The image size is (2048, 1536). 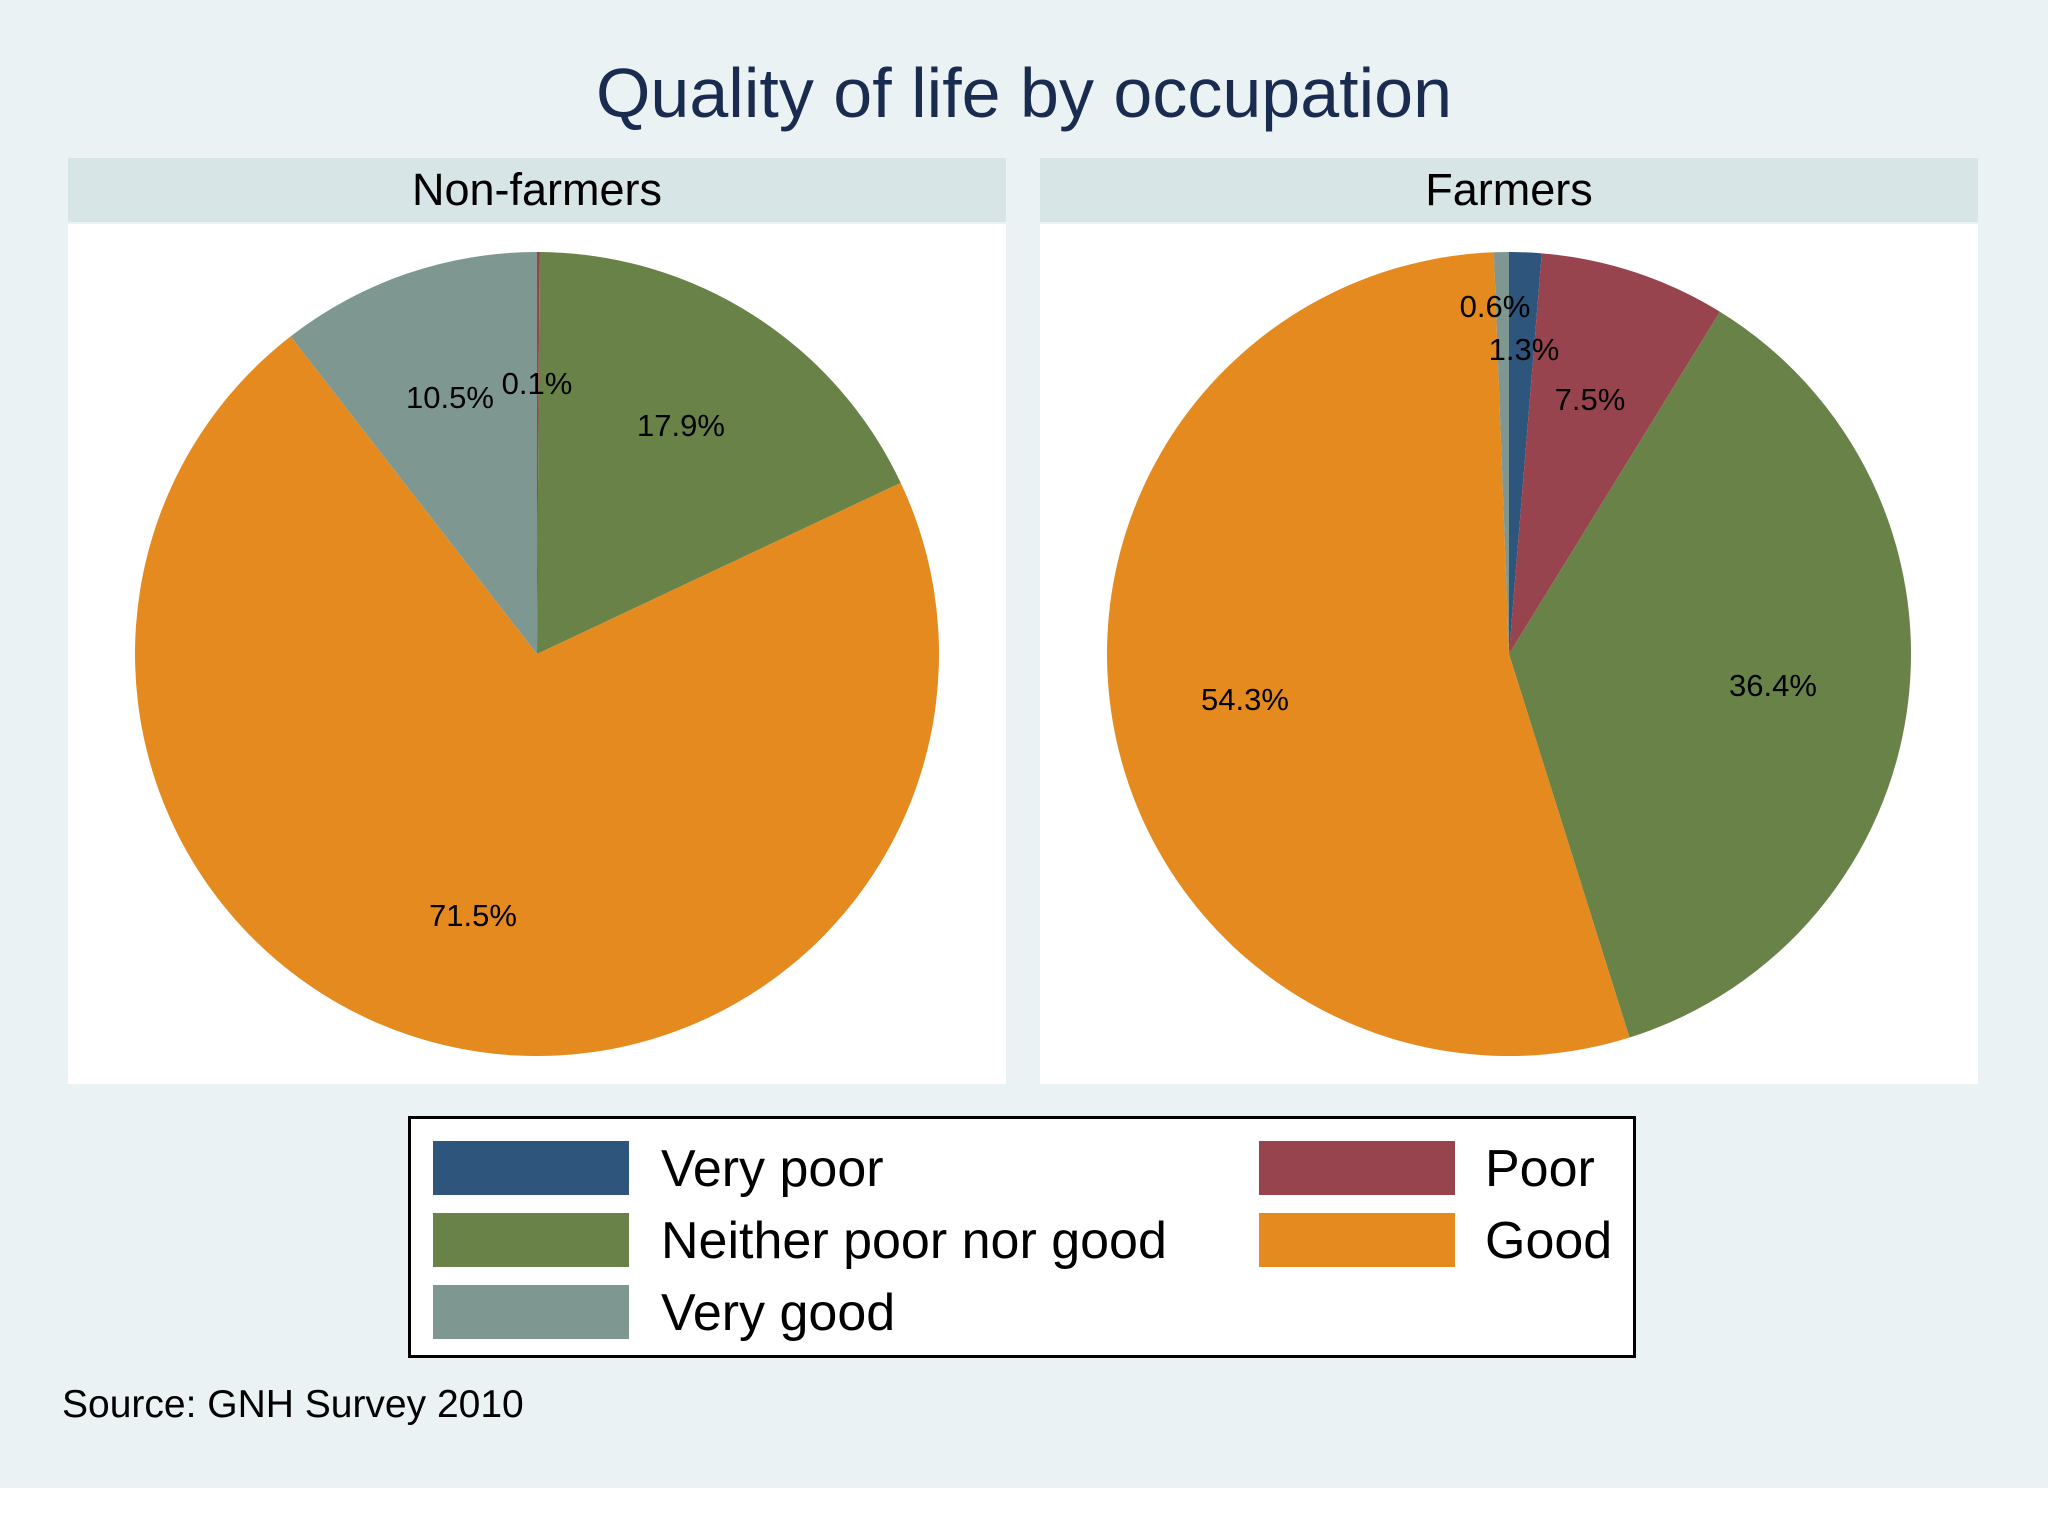 I want to click on legend-label-poor: Poor, so click(x=1540, y=1169).